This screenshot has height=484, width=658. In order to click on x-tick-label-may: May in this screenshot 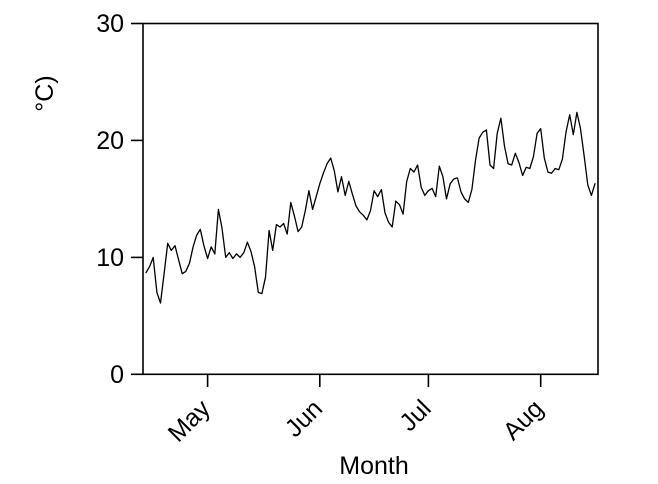, I will do `click(190, 421)`.